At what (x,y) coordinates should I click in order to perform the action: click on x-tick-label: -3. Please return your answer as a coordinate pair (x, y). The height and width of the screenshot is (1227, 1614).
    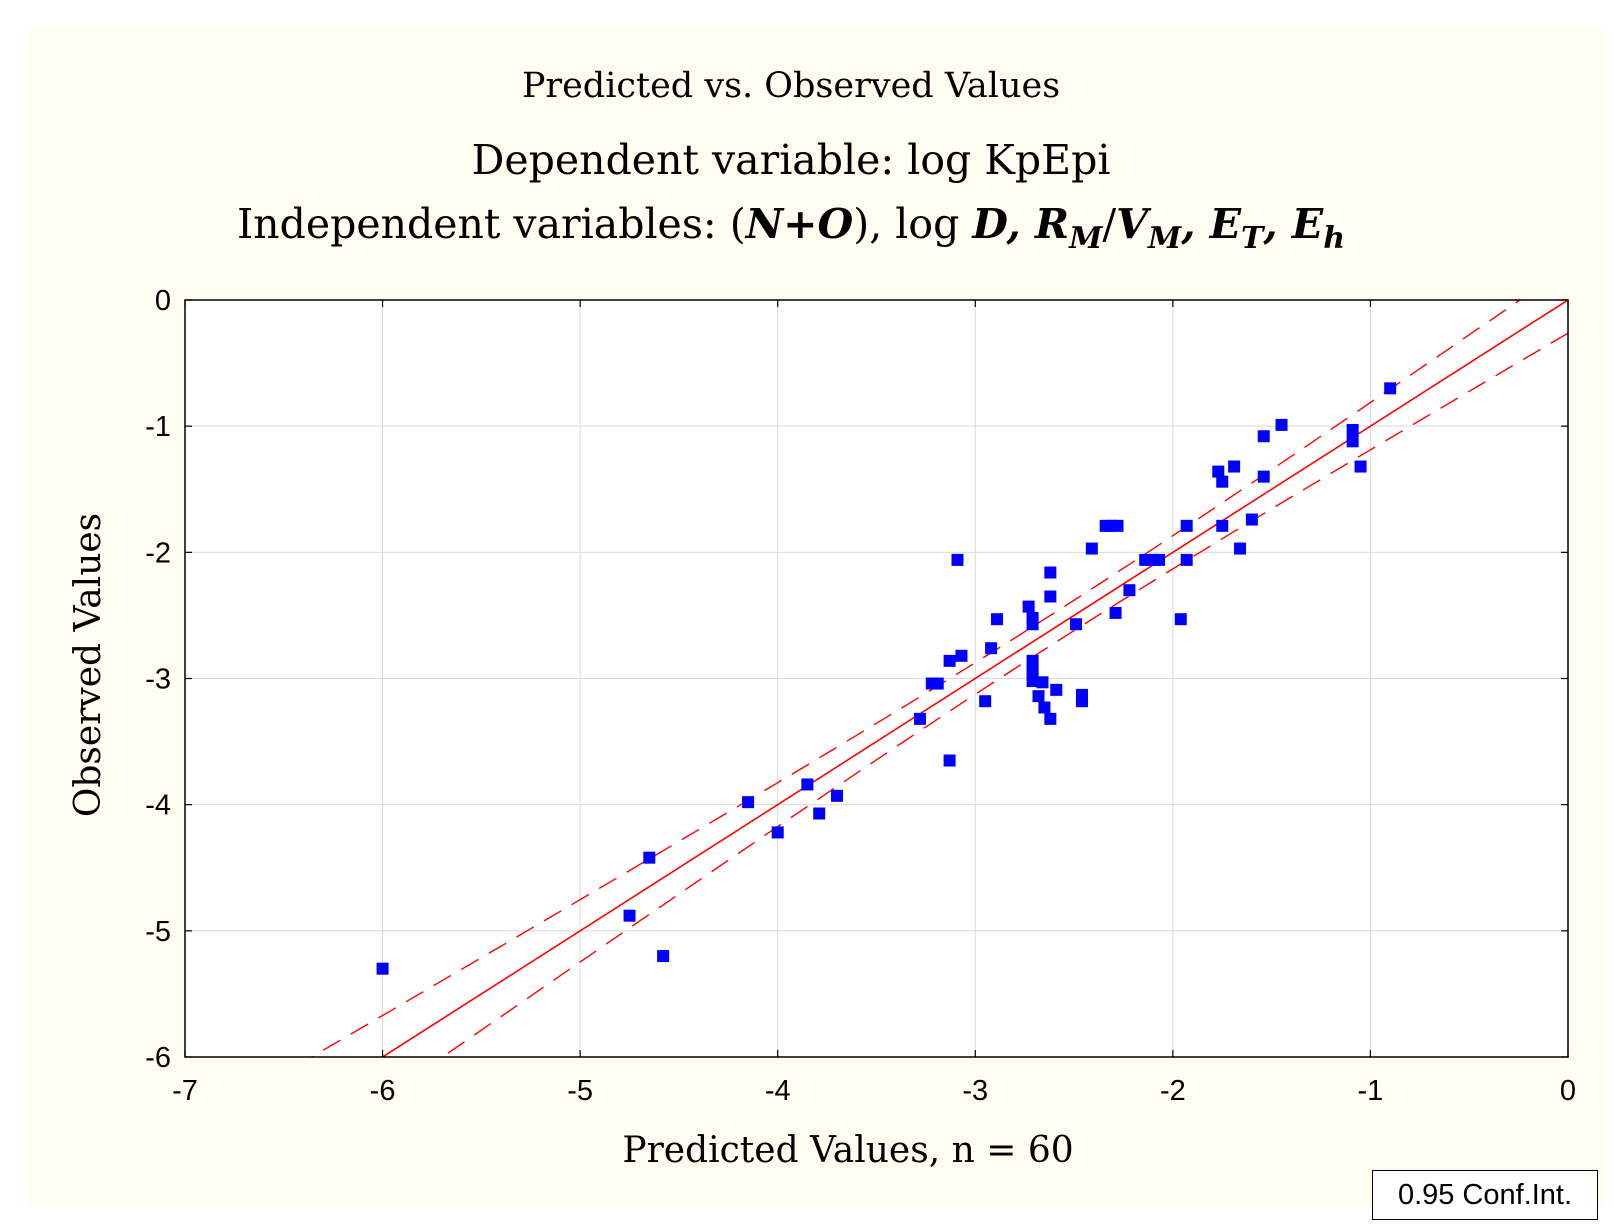
    Looking at the image, I should click on (975, 1091).